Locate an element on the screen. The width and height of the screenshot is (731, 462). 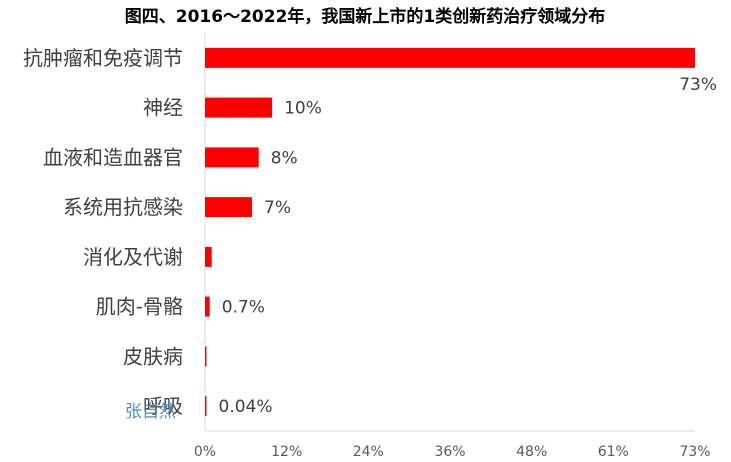
x-tick-label: 12% is located at coordinates (286, 452).